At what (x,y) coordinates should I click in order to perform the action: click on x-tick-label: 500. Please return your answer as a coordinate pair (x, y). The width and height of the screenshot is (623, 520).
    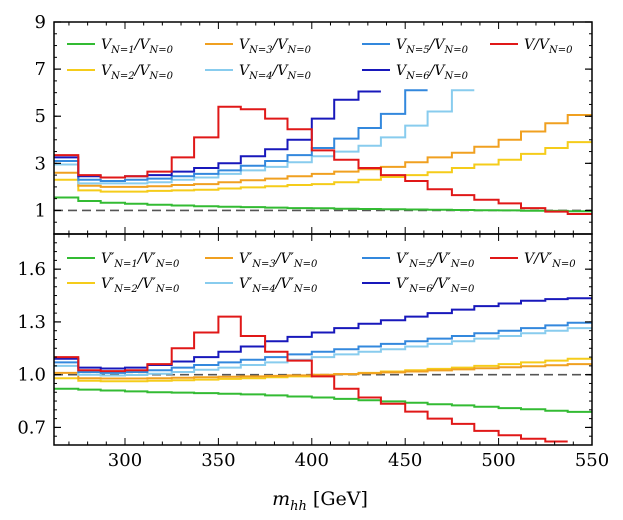
    Looking at the image, I should click on (498, 460).